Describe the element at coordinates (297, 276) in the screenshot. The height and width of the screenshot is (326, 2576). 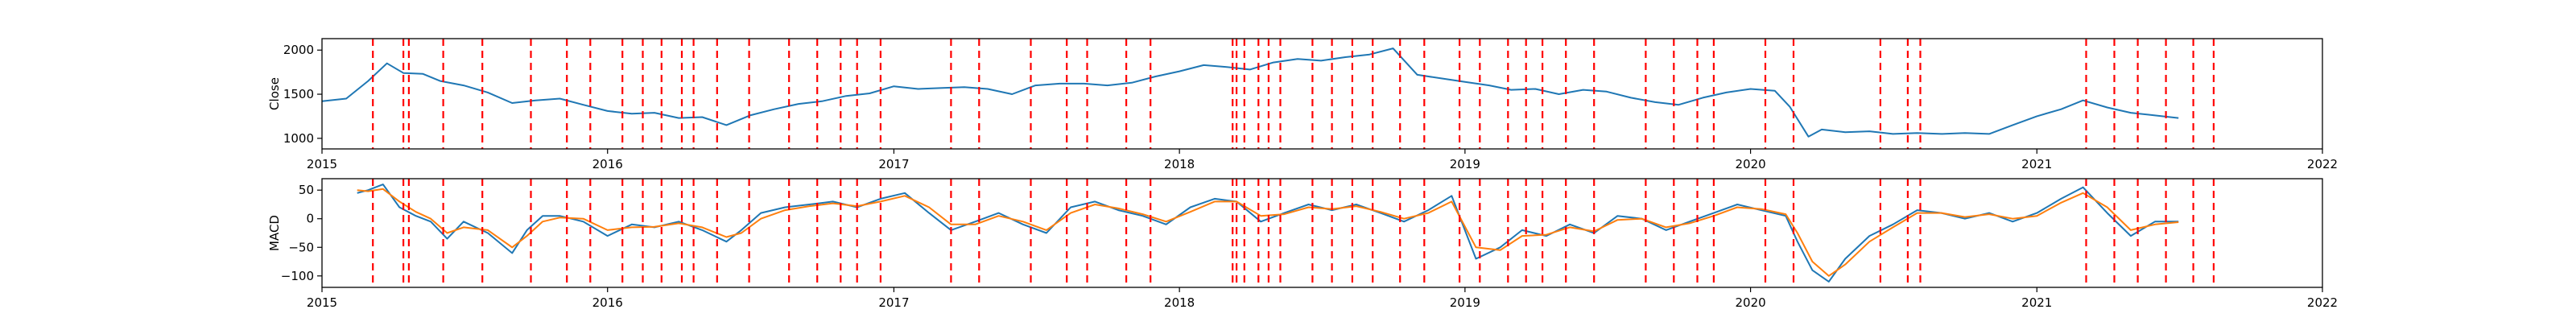
I see `y-tick-label: −100` at that location.